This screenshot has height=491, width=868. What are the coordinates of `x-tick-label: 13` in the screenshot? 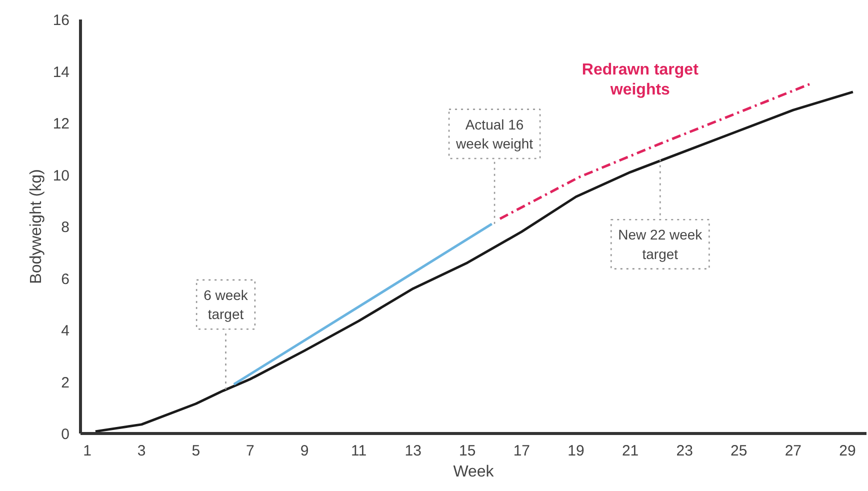 It's located at (413, 451).